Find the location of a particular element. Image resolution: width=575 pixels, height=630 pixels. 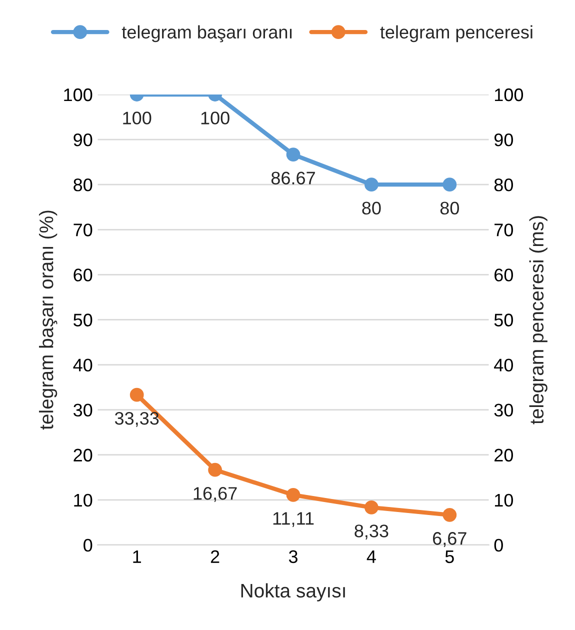

y-tick-label: 70 is located at coordinates (83, 230).